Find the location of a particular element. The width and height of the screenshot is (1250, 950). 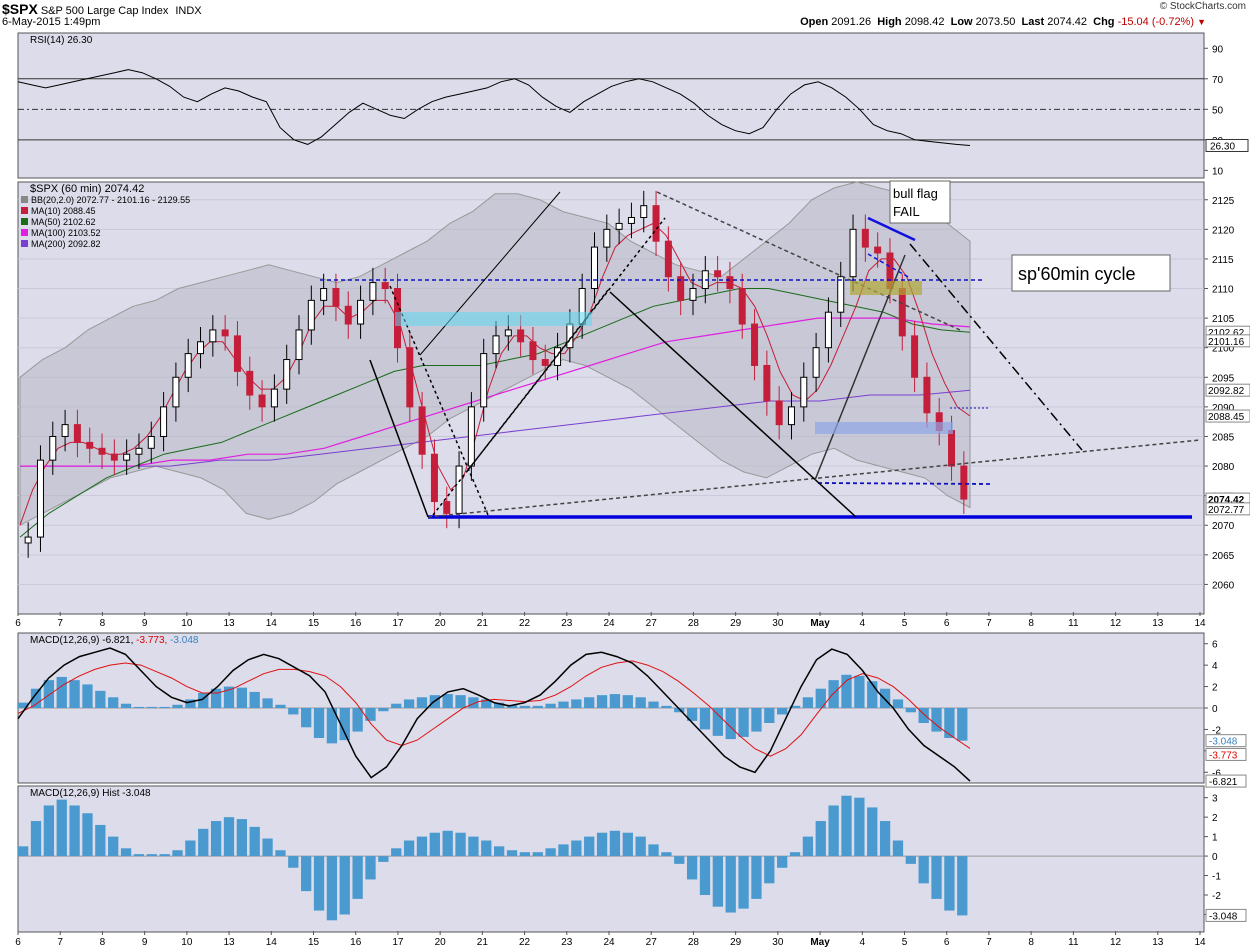

price-label: 2092.82 is located at coordinates (1226, 391).